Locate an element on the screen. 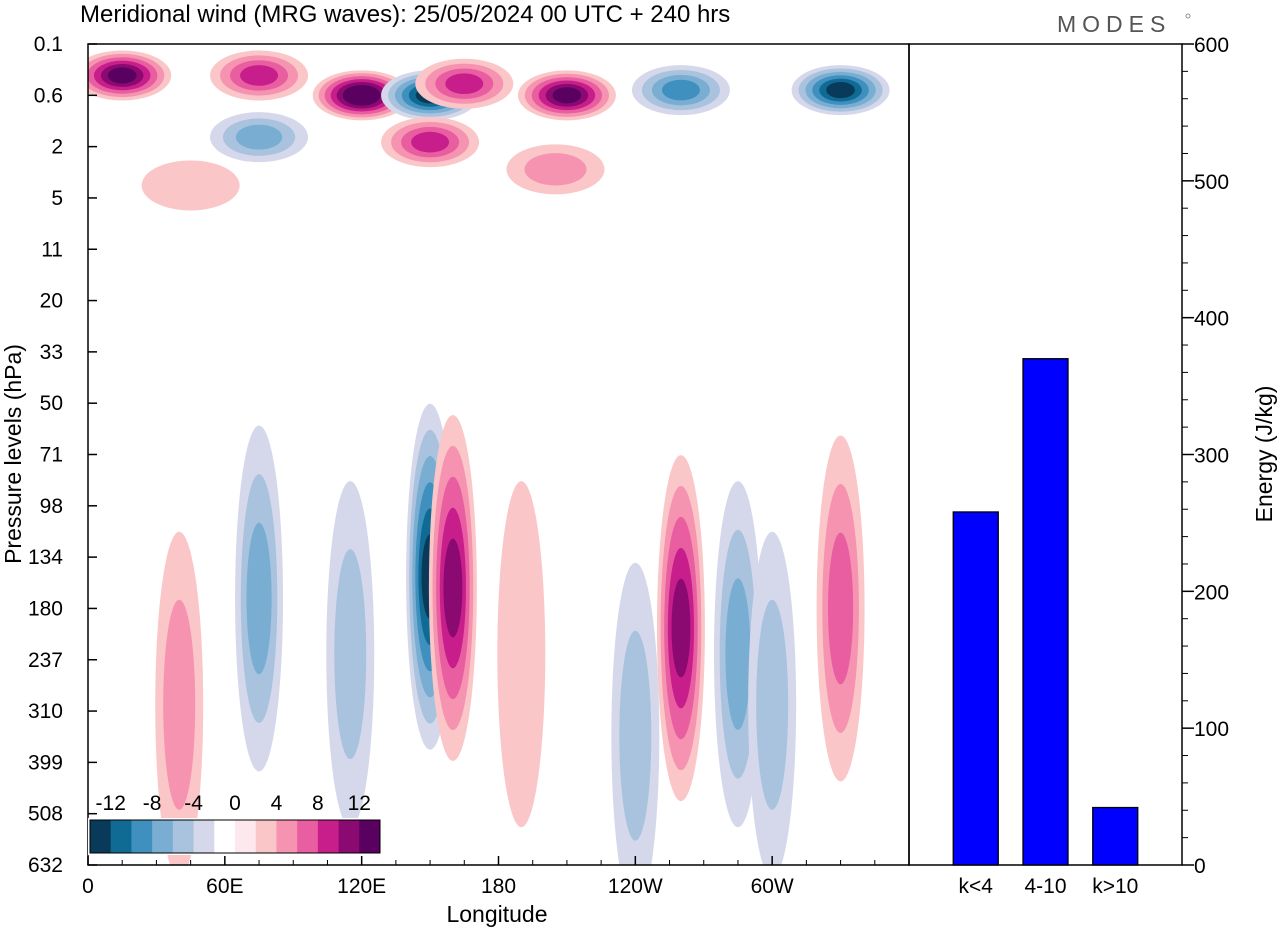 This screenshot has width=1280, height=930. y-tick-label: 632 is located at coordinates (45, 865).